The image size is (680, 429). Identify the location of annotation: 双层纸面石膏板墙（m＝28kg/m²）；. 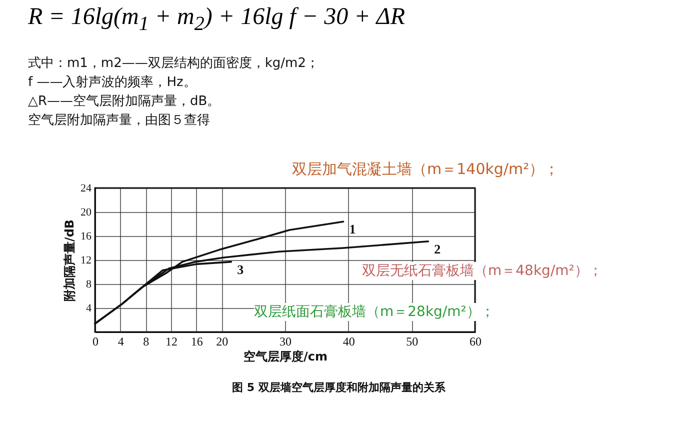
(374, 312).